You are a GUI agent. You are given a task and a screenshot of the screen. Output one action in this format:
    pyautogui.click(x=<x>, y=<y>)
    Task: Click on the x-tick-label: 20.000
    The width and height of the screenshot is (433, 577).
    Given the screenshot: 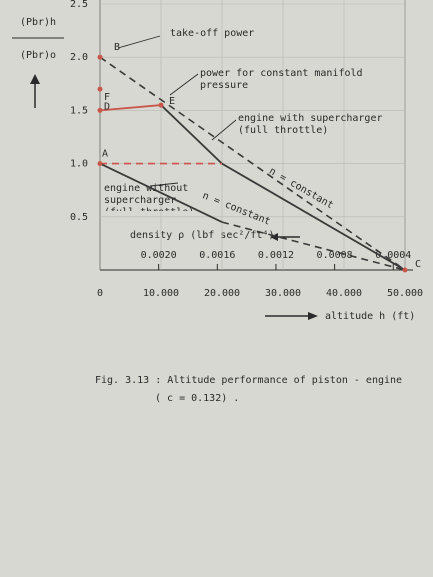 What is the action you would take?
    pyautogui.click(x=222, y=293)
    